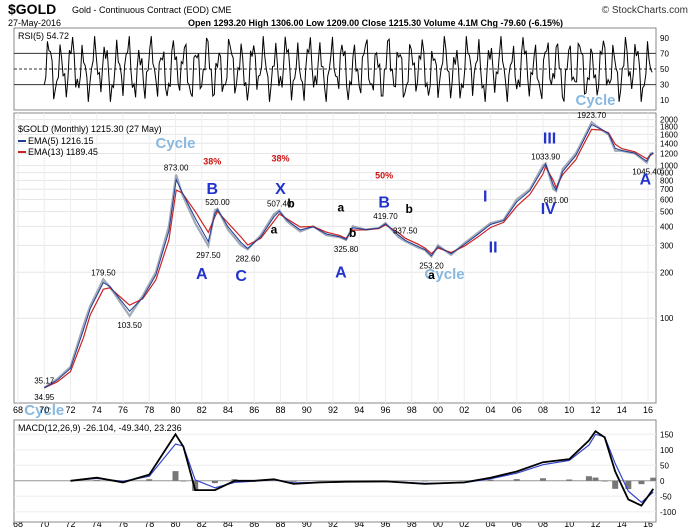 Image resolution: width=700 pixels, height=530 pixels. Describe the element at coordinates (490, 524) in the screenshot. I see `x-tick-bottom: 04` at that location.